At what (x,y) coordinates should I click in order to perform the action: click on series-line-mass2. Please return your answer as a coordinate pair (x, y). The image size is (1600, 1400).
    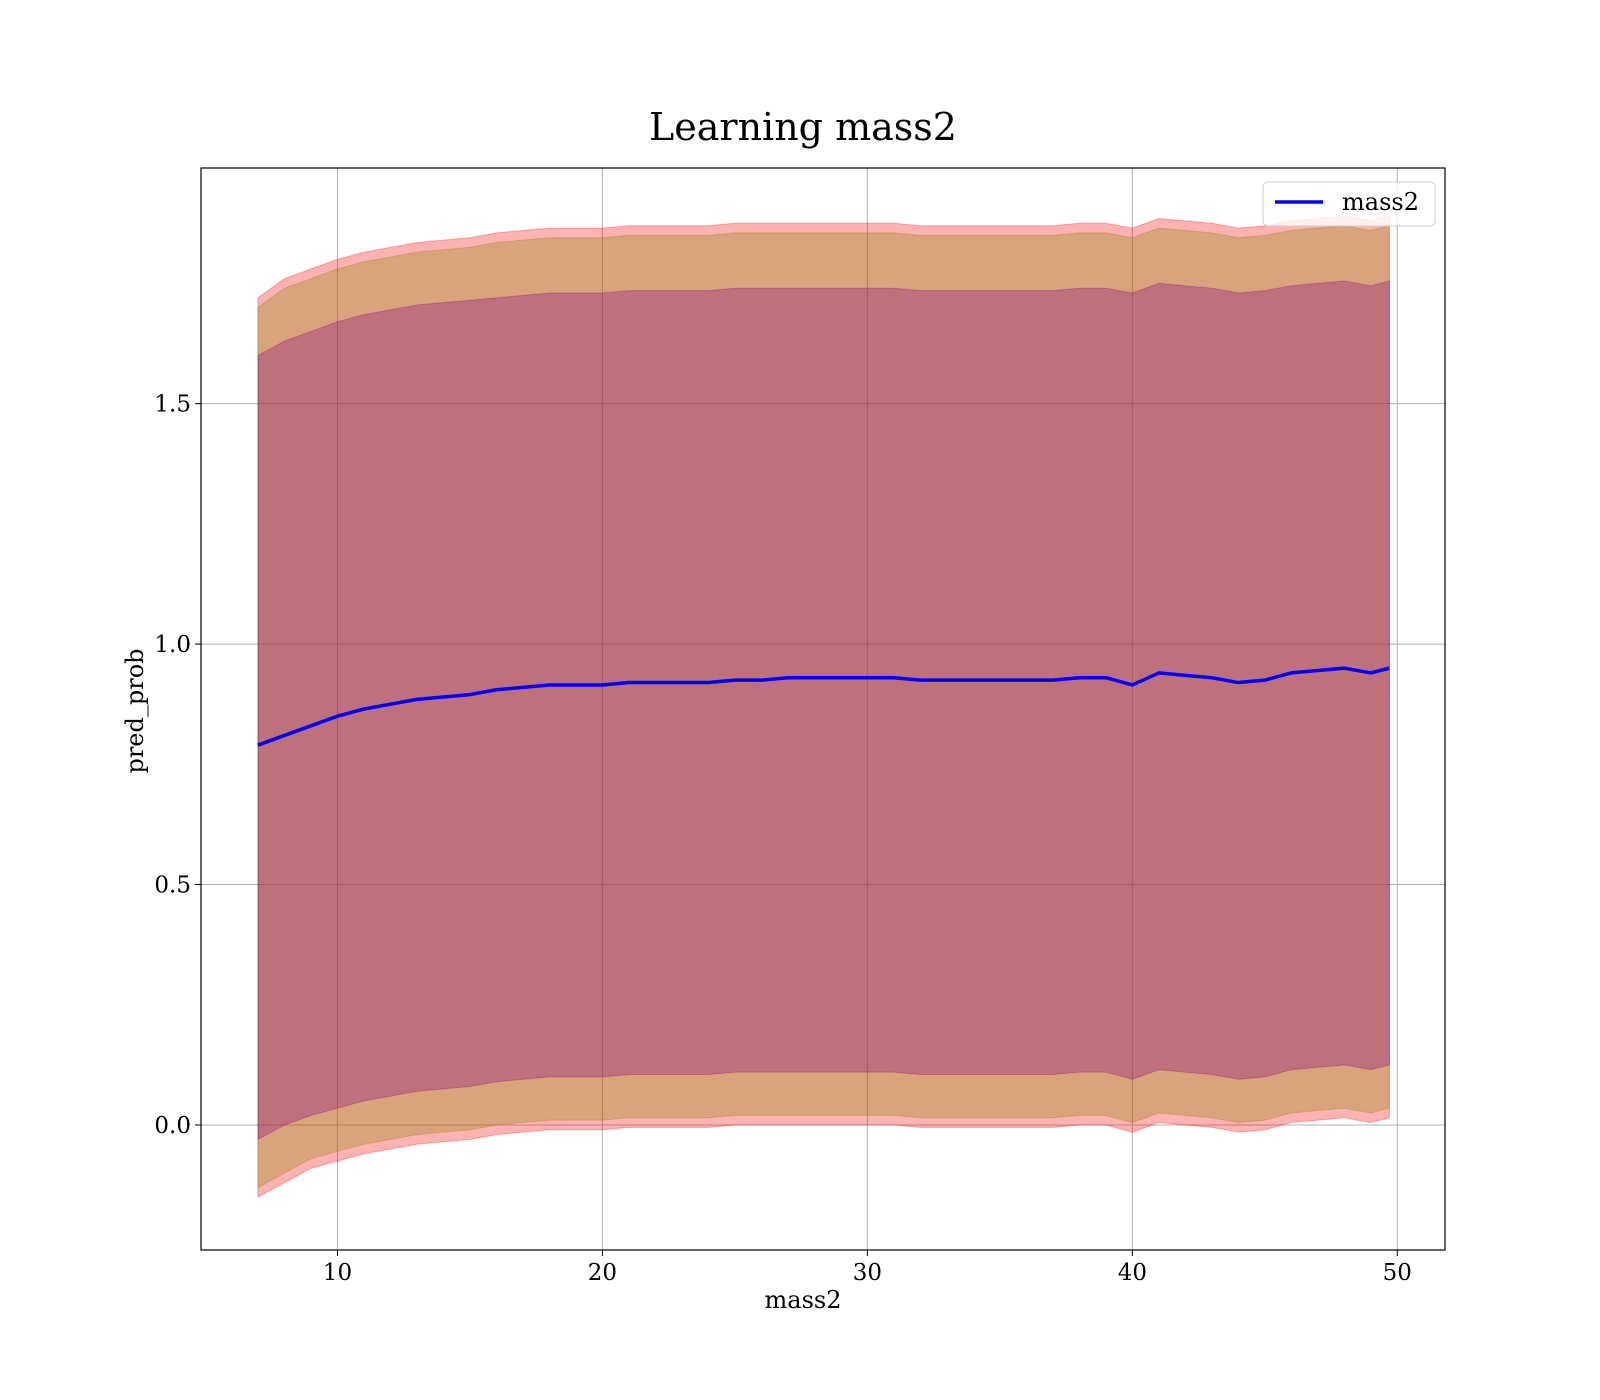
    Looking at the image, I should click on (823, 706).